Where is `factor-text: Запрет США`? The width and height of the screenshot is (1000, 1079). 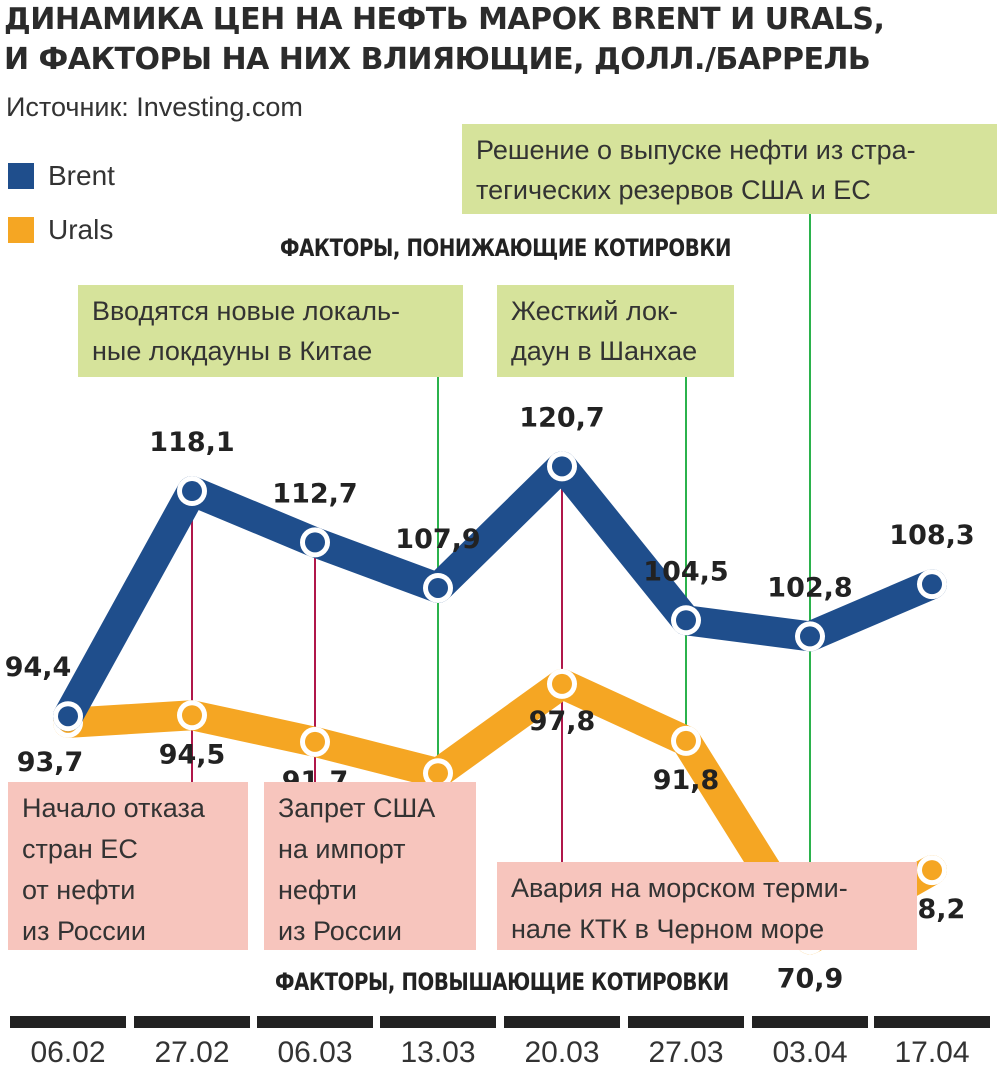
factor-text: Запрет США is located at coordinates (357, 808).